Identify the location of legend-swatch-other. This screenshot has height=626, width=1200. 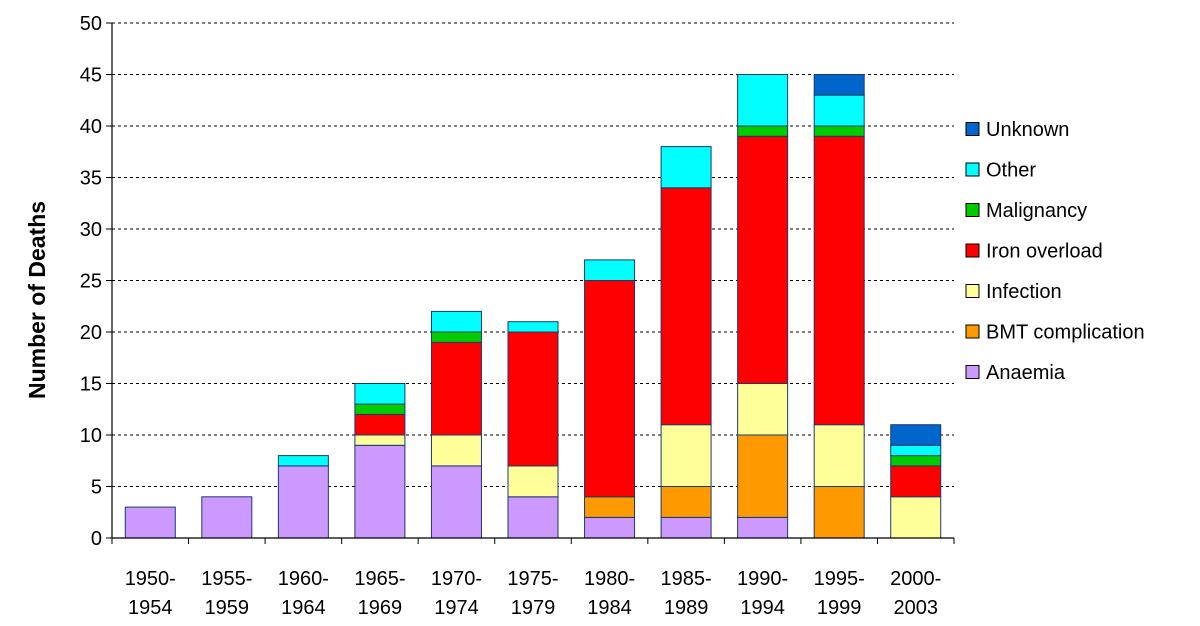
(972, 169).